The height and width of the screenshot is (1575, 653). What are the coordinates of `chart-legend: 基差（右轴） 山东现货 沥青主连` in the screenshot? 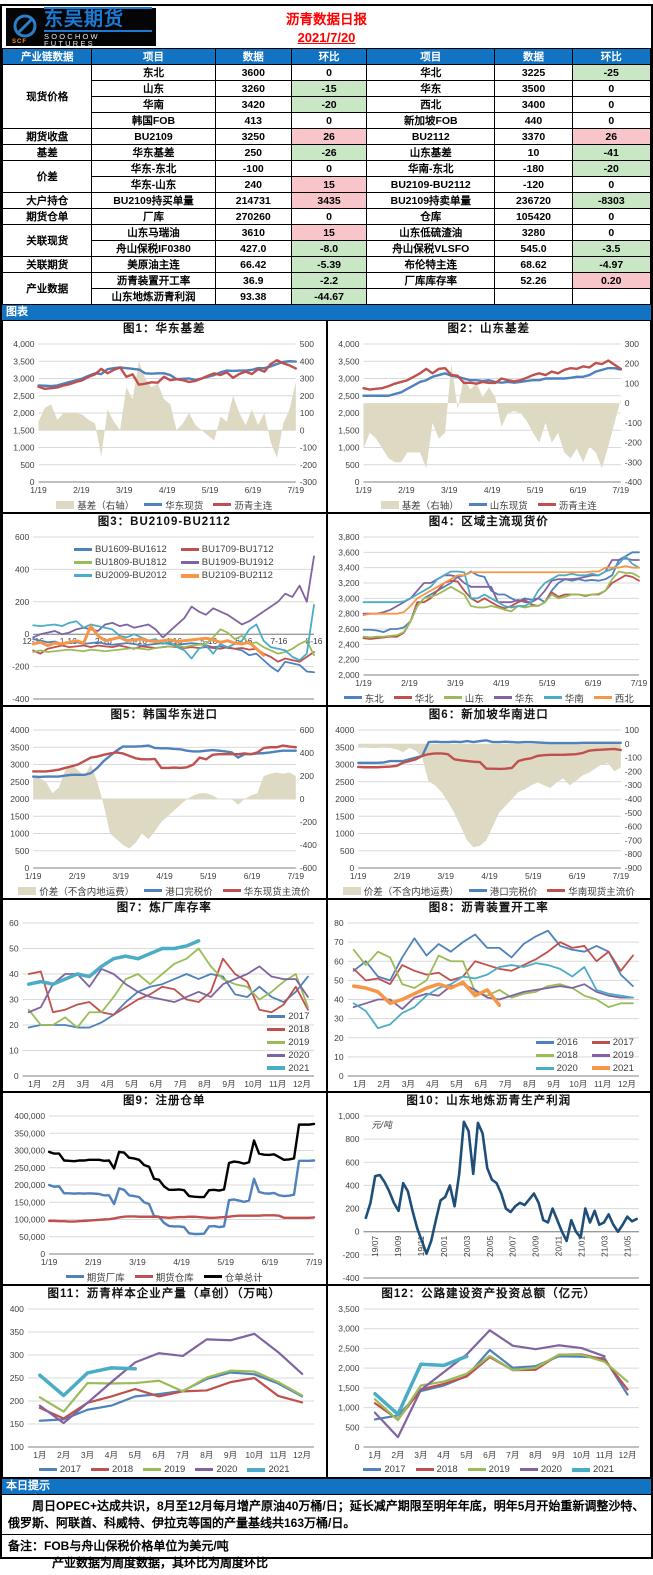 It's located at (489, 504).